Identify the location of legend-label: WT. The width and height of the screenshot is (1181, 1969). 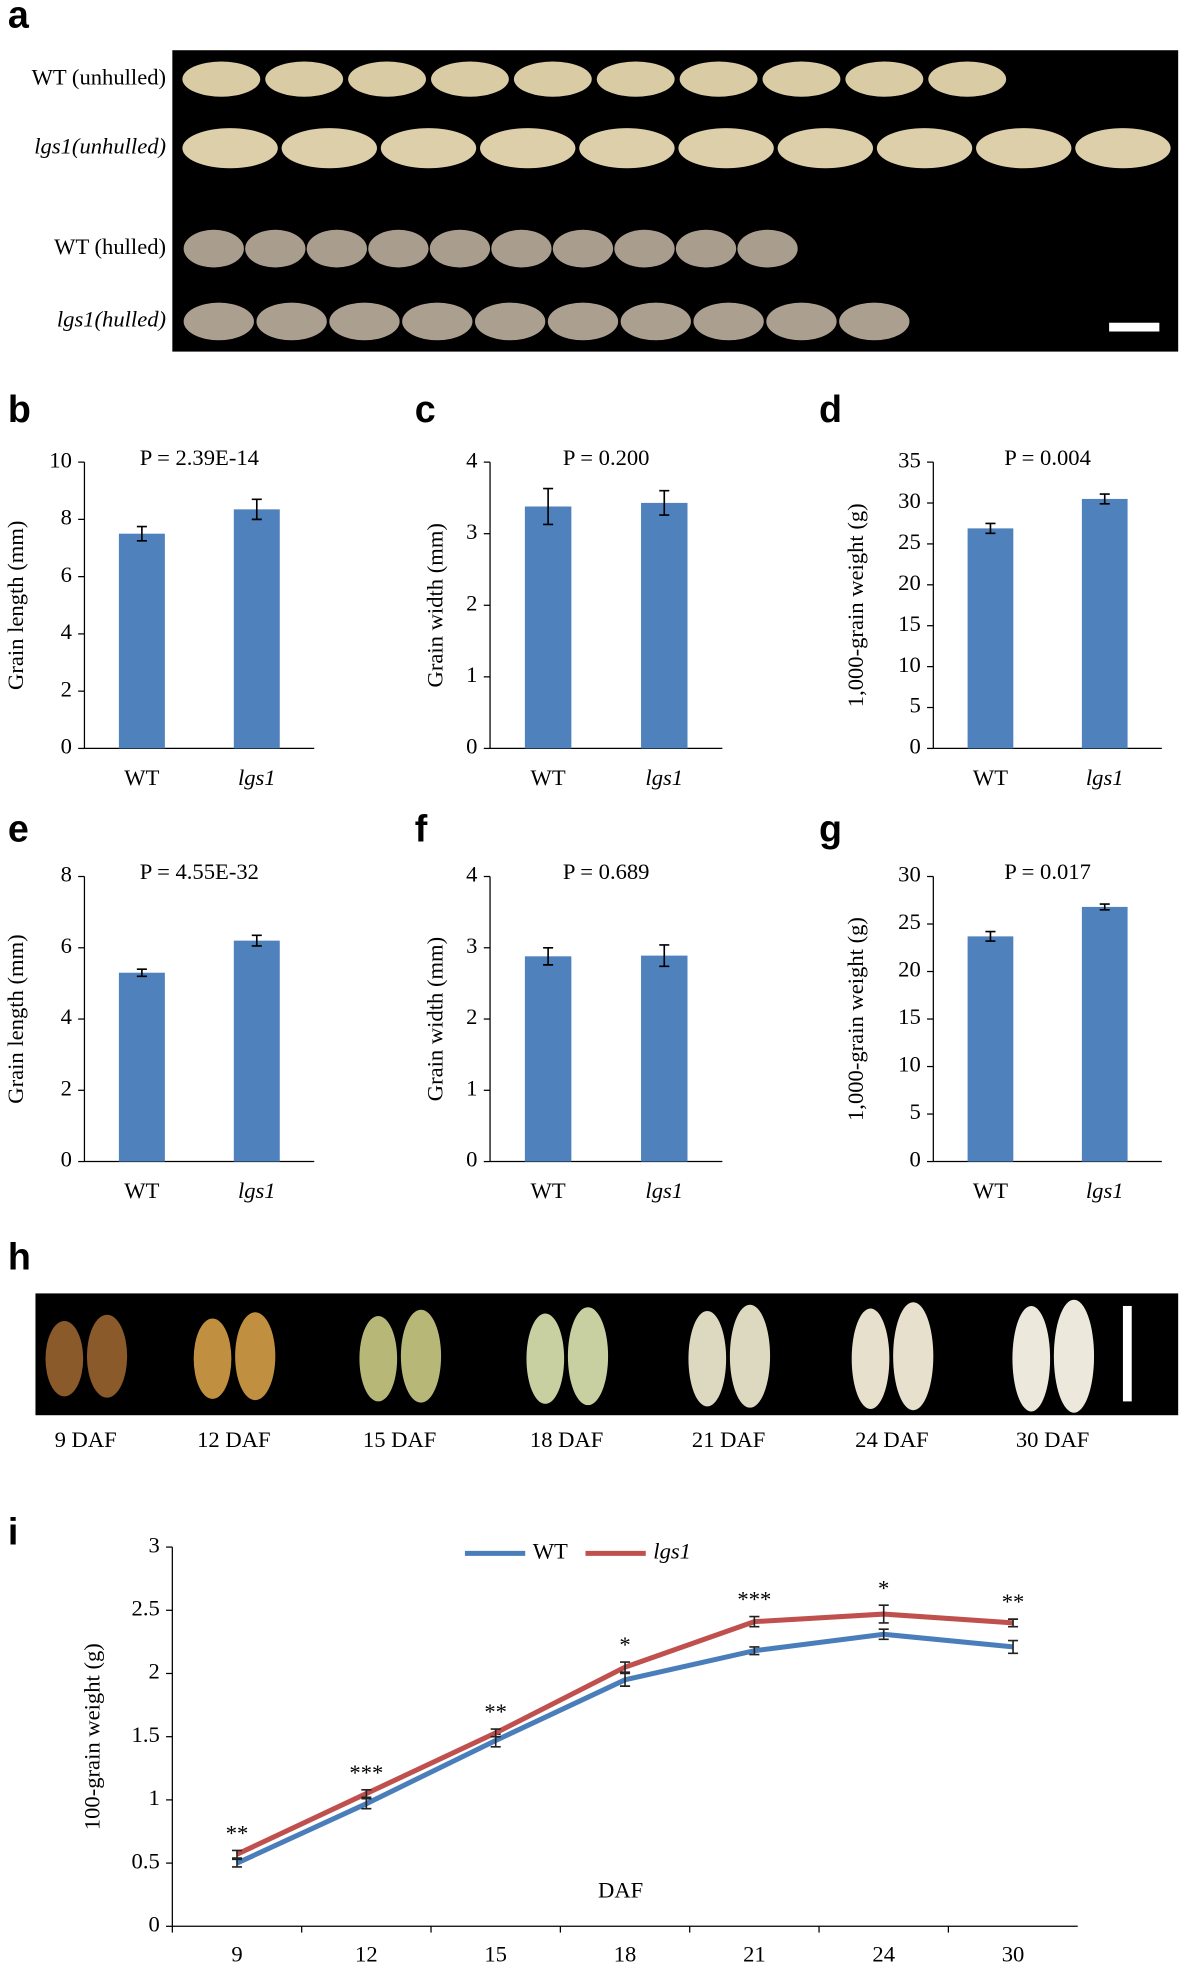
(550, 1551).